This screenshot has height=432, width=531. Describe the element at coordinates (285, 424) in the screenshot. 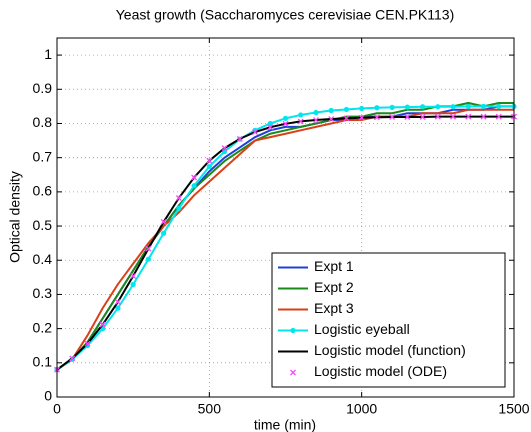

I see `x-axis-label: time (min)` at that location.